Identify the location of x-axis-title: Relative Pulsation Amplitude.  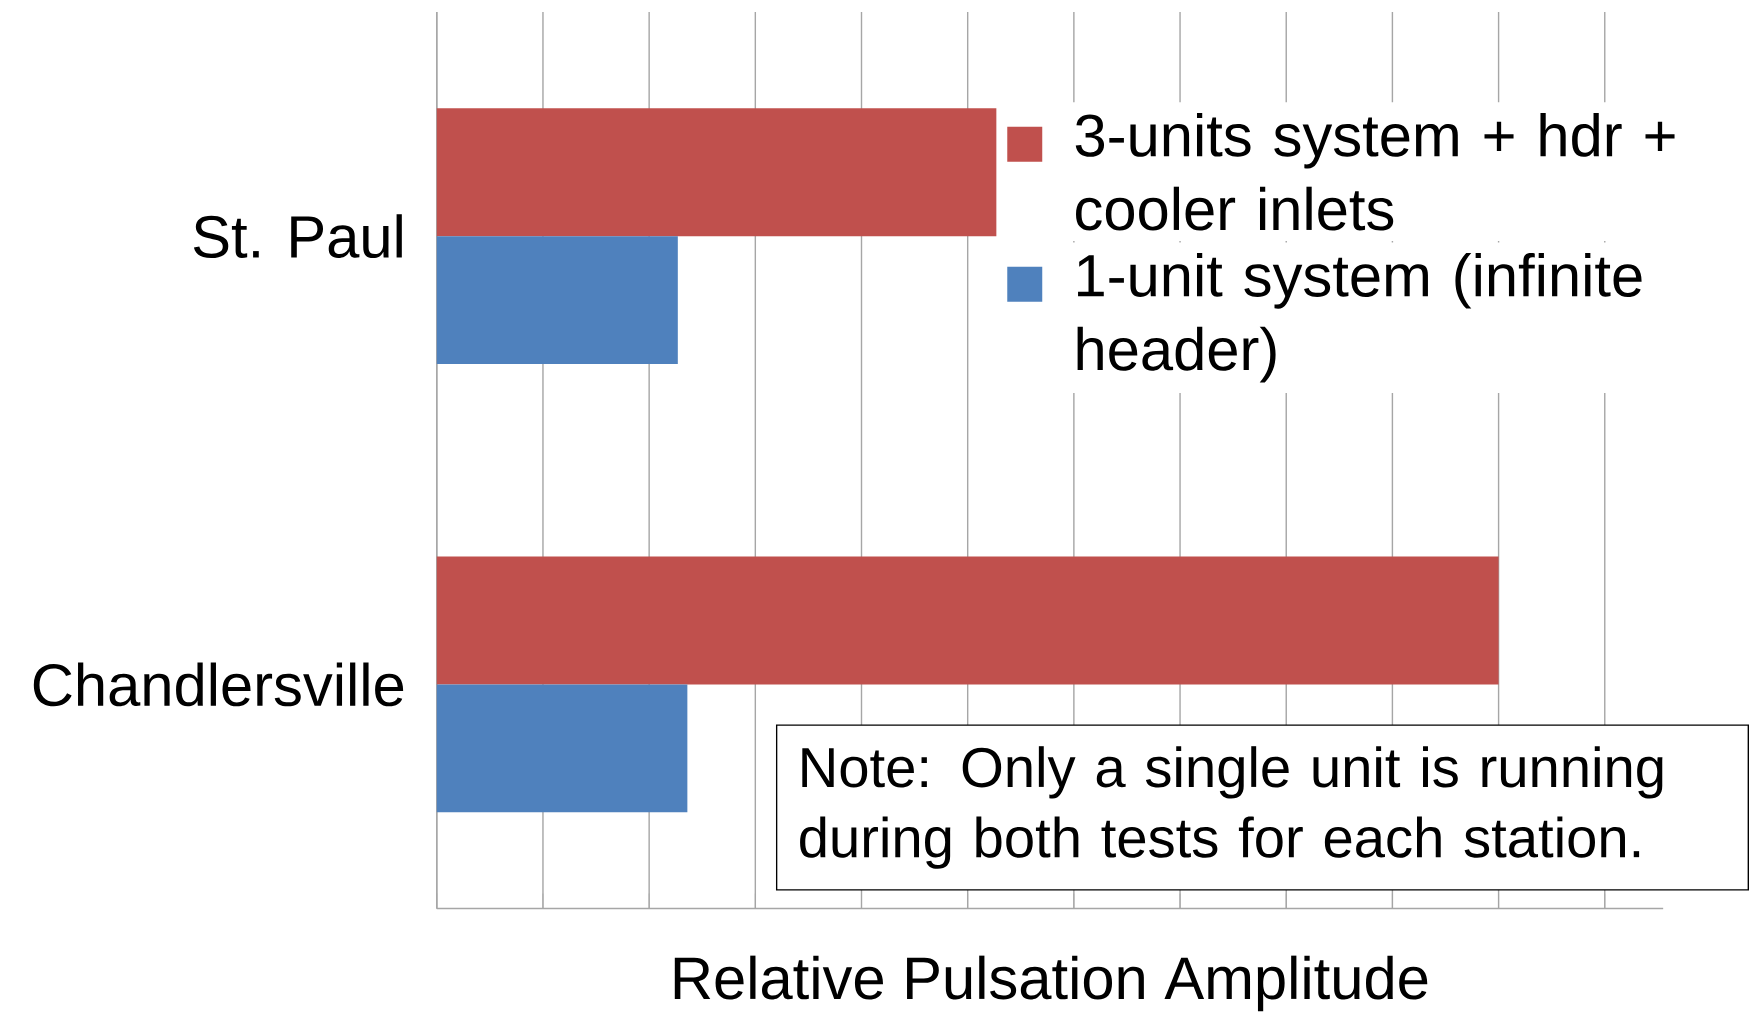
(1051, 983).